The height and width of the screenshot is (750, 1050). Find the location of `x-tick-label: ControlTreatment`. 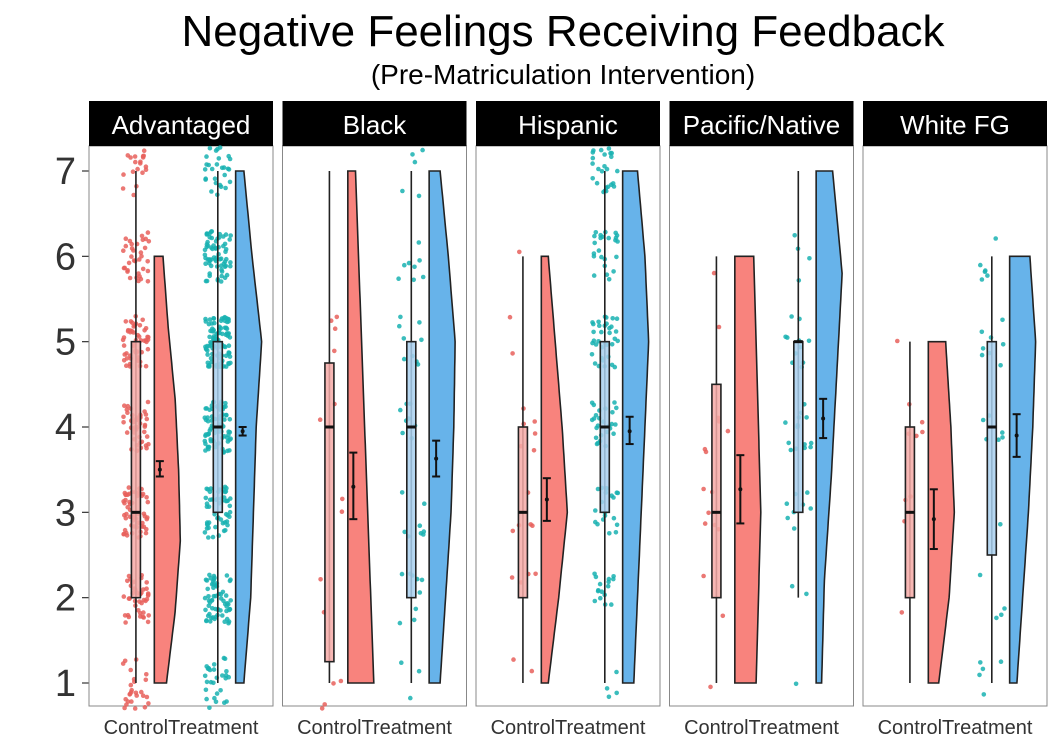

x-tick-label: ControlTreatment is located at coordinates (761, 728).